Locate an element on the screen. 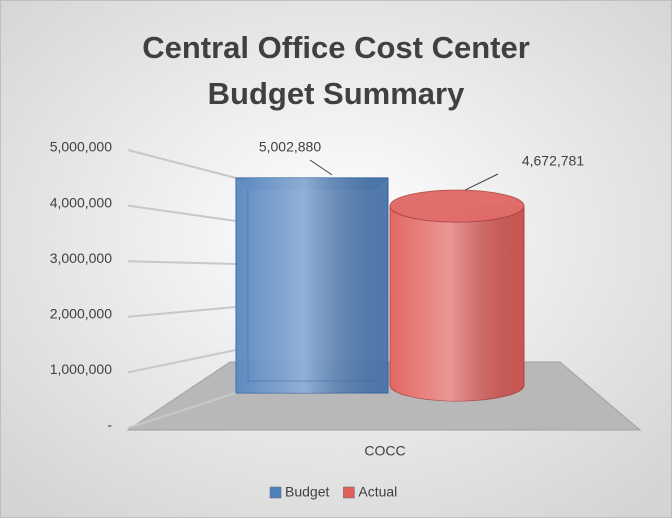 Image resolution: width=672 pixels, height=518 pixels. legend-label: Budget is located at coordinates (307, 492).